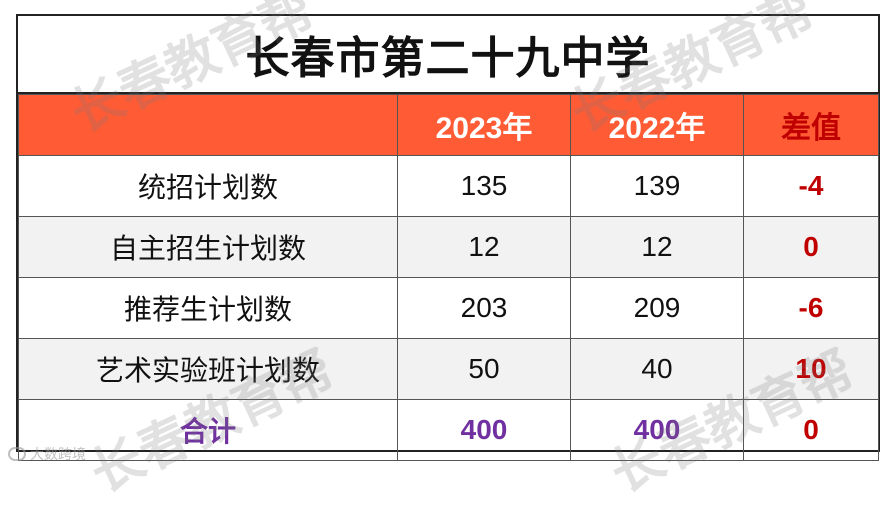 The width and height of the screenshot is (896, 506). What do you see at coordinates (208, 308) in the screenshot?
I see `row-label: 推荐生计划数` at bounding box center [208, 308].